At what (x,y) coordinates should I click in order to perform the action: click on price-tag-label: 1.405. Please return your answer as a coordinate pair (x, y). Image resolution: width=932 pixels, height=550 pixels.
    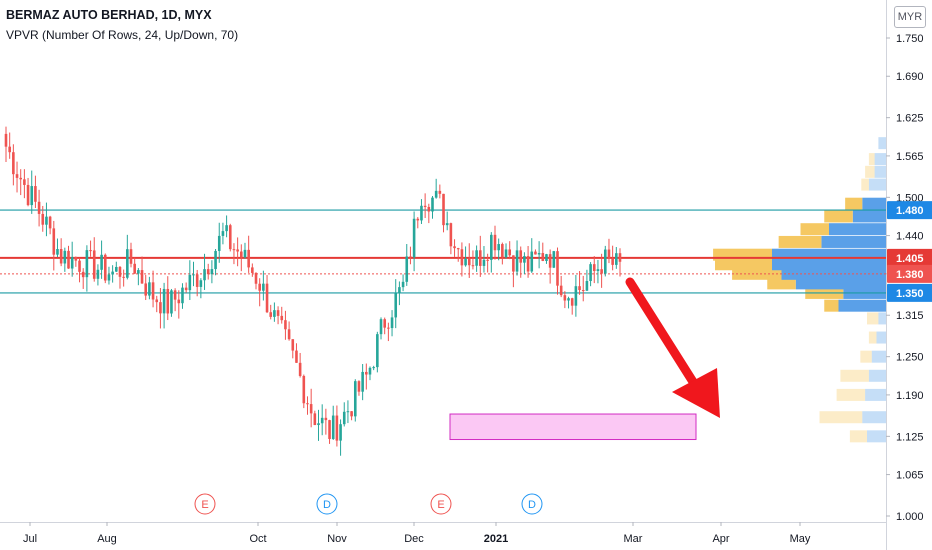
    Looking at the image, I should click on (910, 259).